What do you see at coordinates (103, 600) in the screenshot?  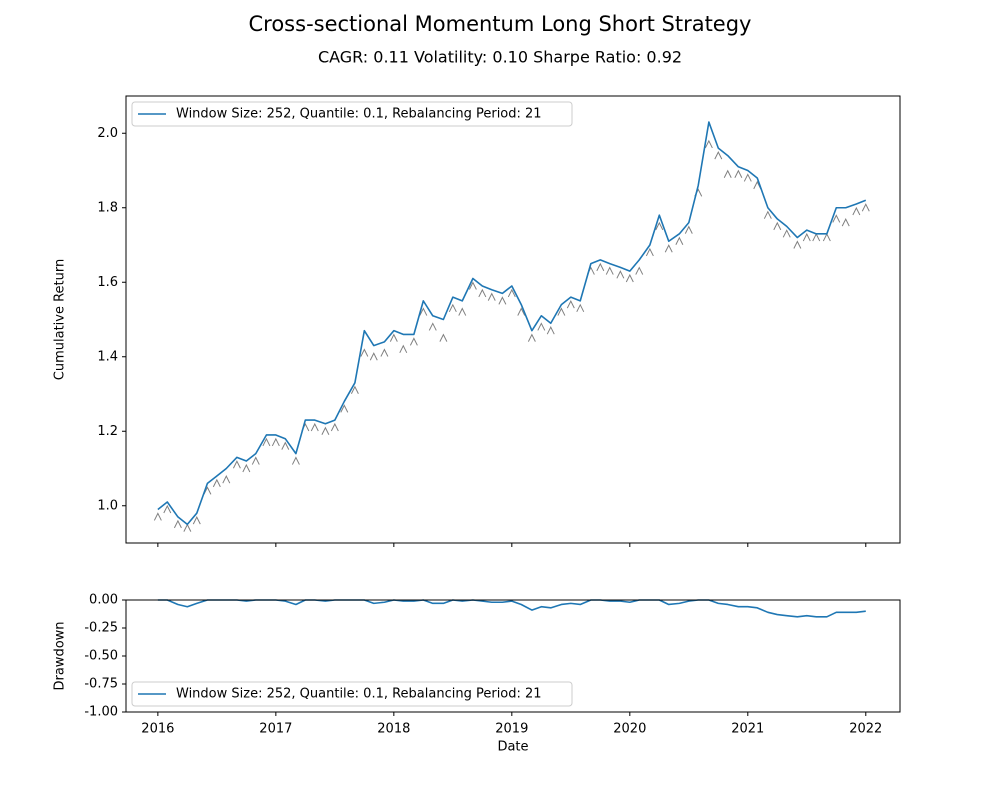 I see `y-tick-label: 0.00` at bounding box center [103, 600].